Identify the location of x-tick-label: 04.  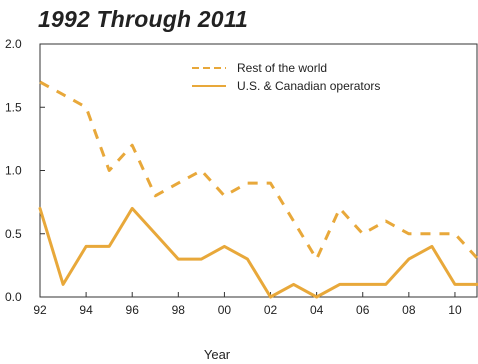
(317, 310).